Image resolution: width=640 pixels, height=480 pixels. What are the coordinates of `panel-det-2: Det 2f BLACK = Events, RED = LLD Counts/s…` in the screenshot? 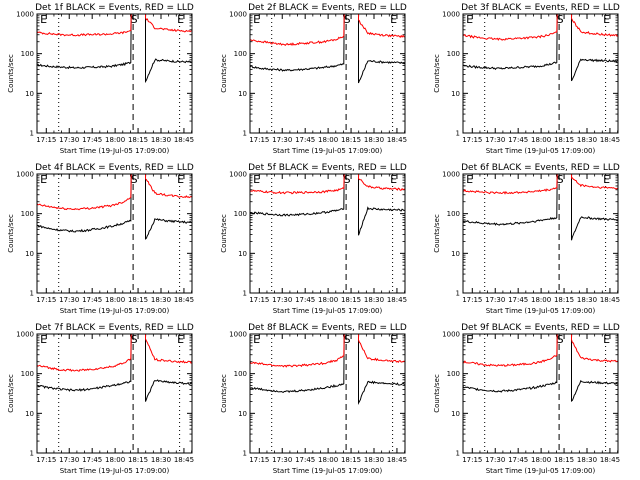 It's located at (313, 79).